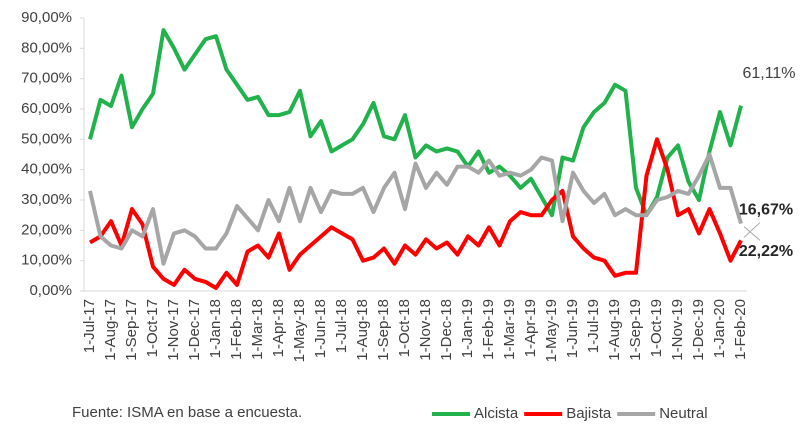 Image resolution: width=802 pixels, height=428 pixels. Describe the element at coordinates (551, 330) in the screenshot. I see `x-tick-label: 1-May-19` at that location.